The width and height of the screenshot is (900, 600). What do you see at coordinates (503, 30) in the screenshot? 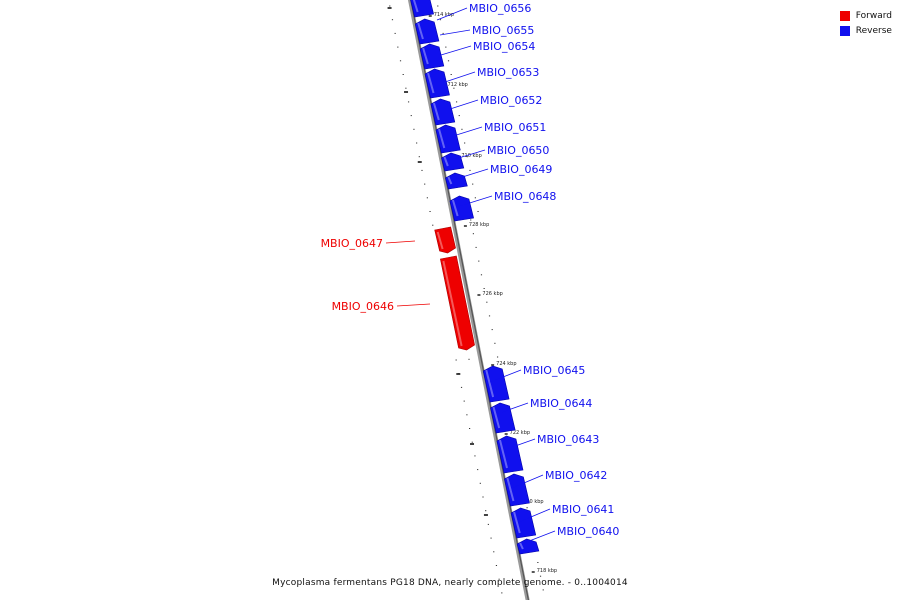
I see `gene-label: MBIO_0655` at bounding box center [503, 30].